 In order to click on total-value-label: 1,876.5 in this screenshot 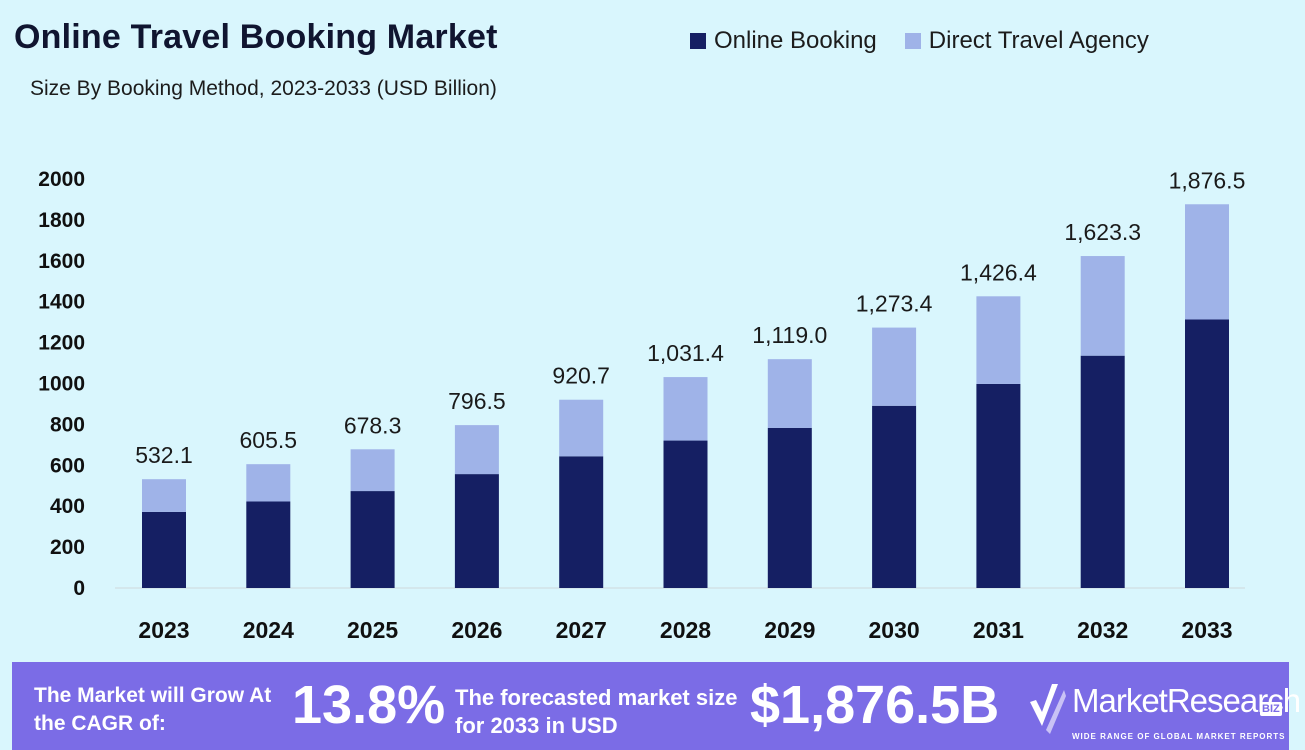, I will do `click(1207, 180)`.